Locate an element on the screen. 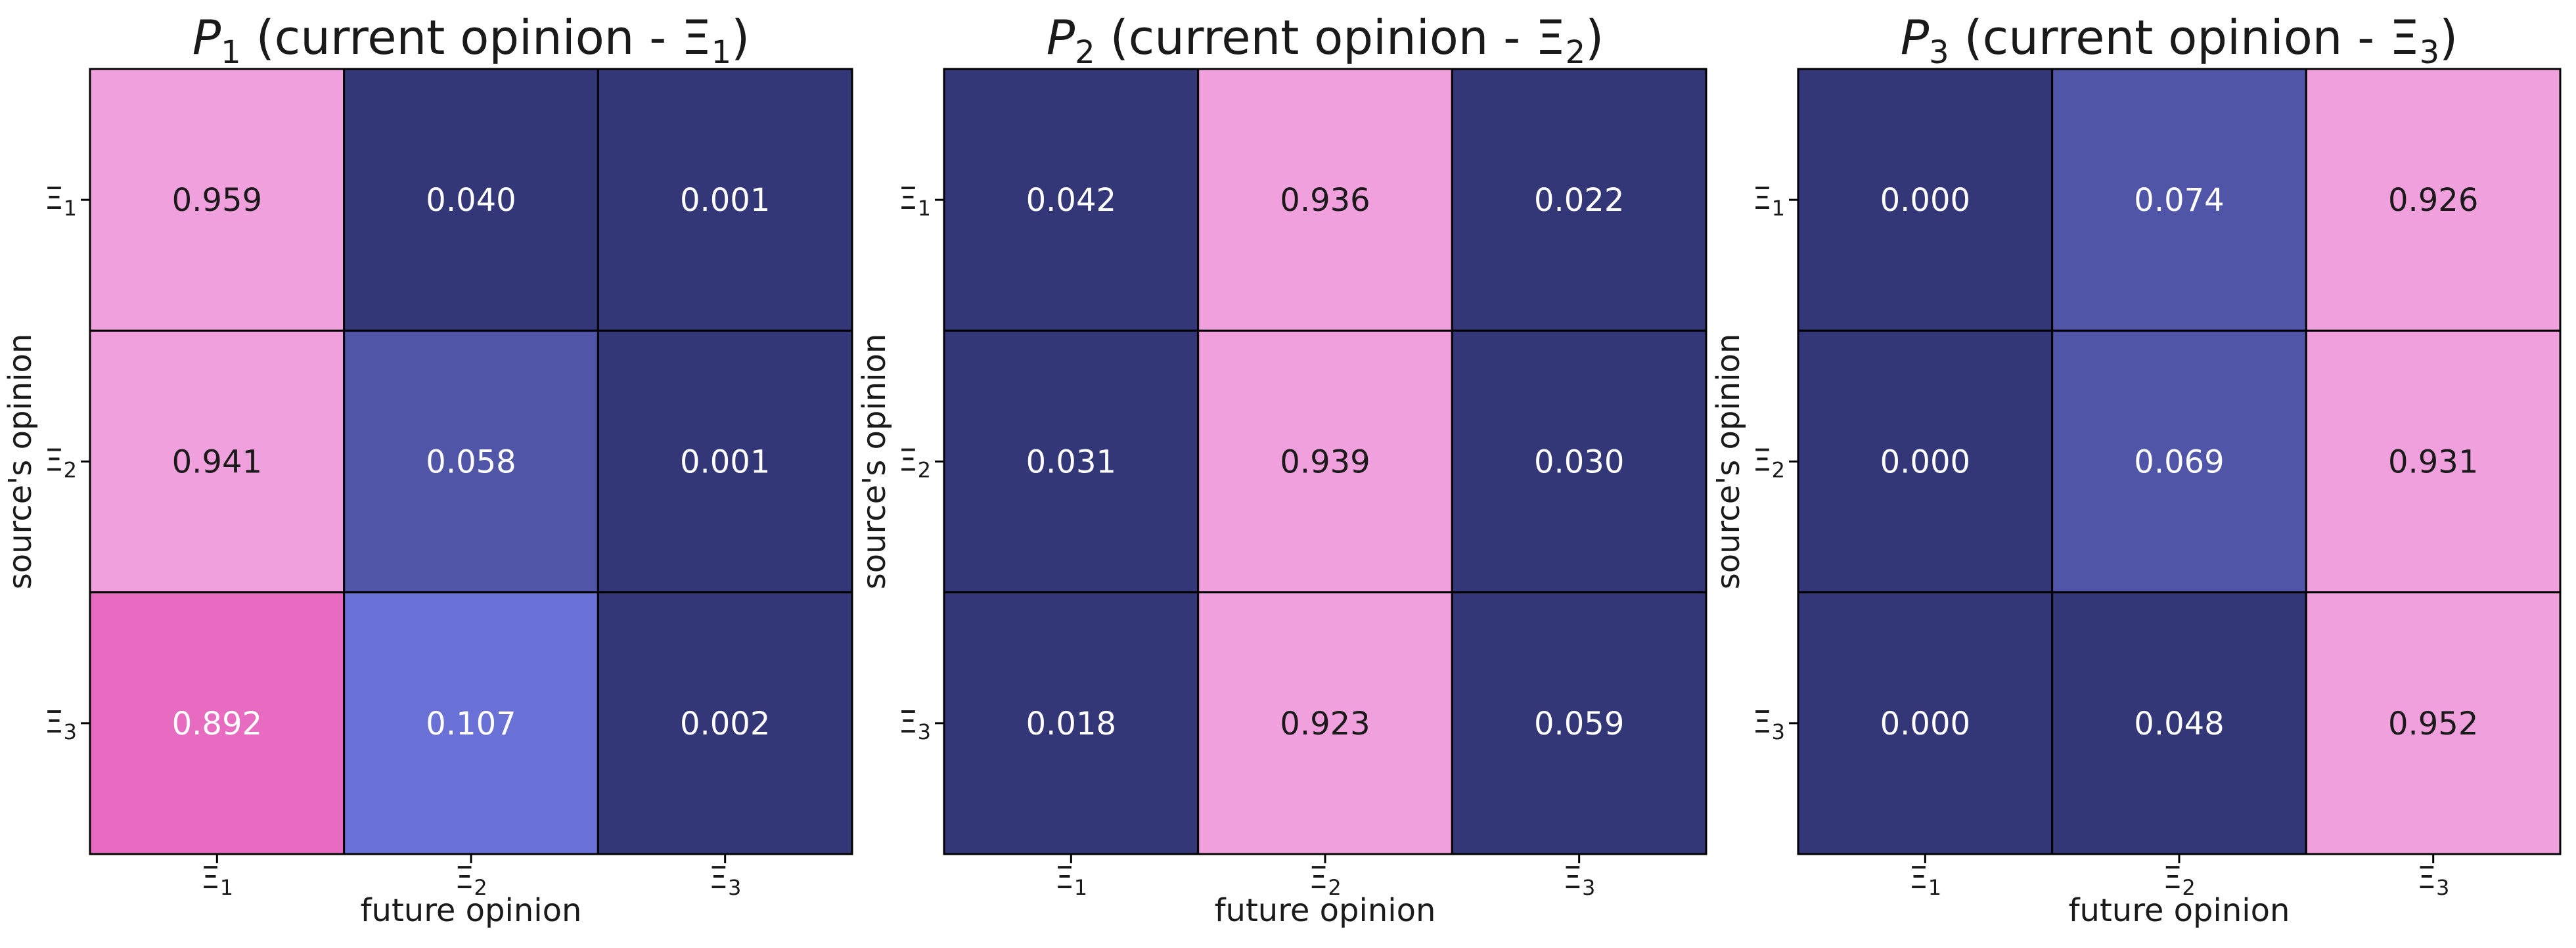 This screenshot has width=2576, height=948. cell-value-label: 0.926 is located at coordinates (2433, 200).